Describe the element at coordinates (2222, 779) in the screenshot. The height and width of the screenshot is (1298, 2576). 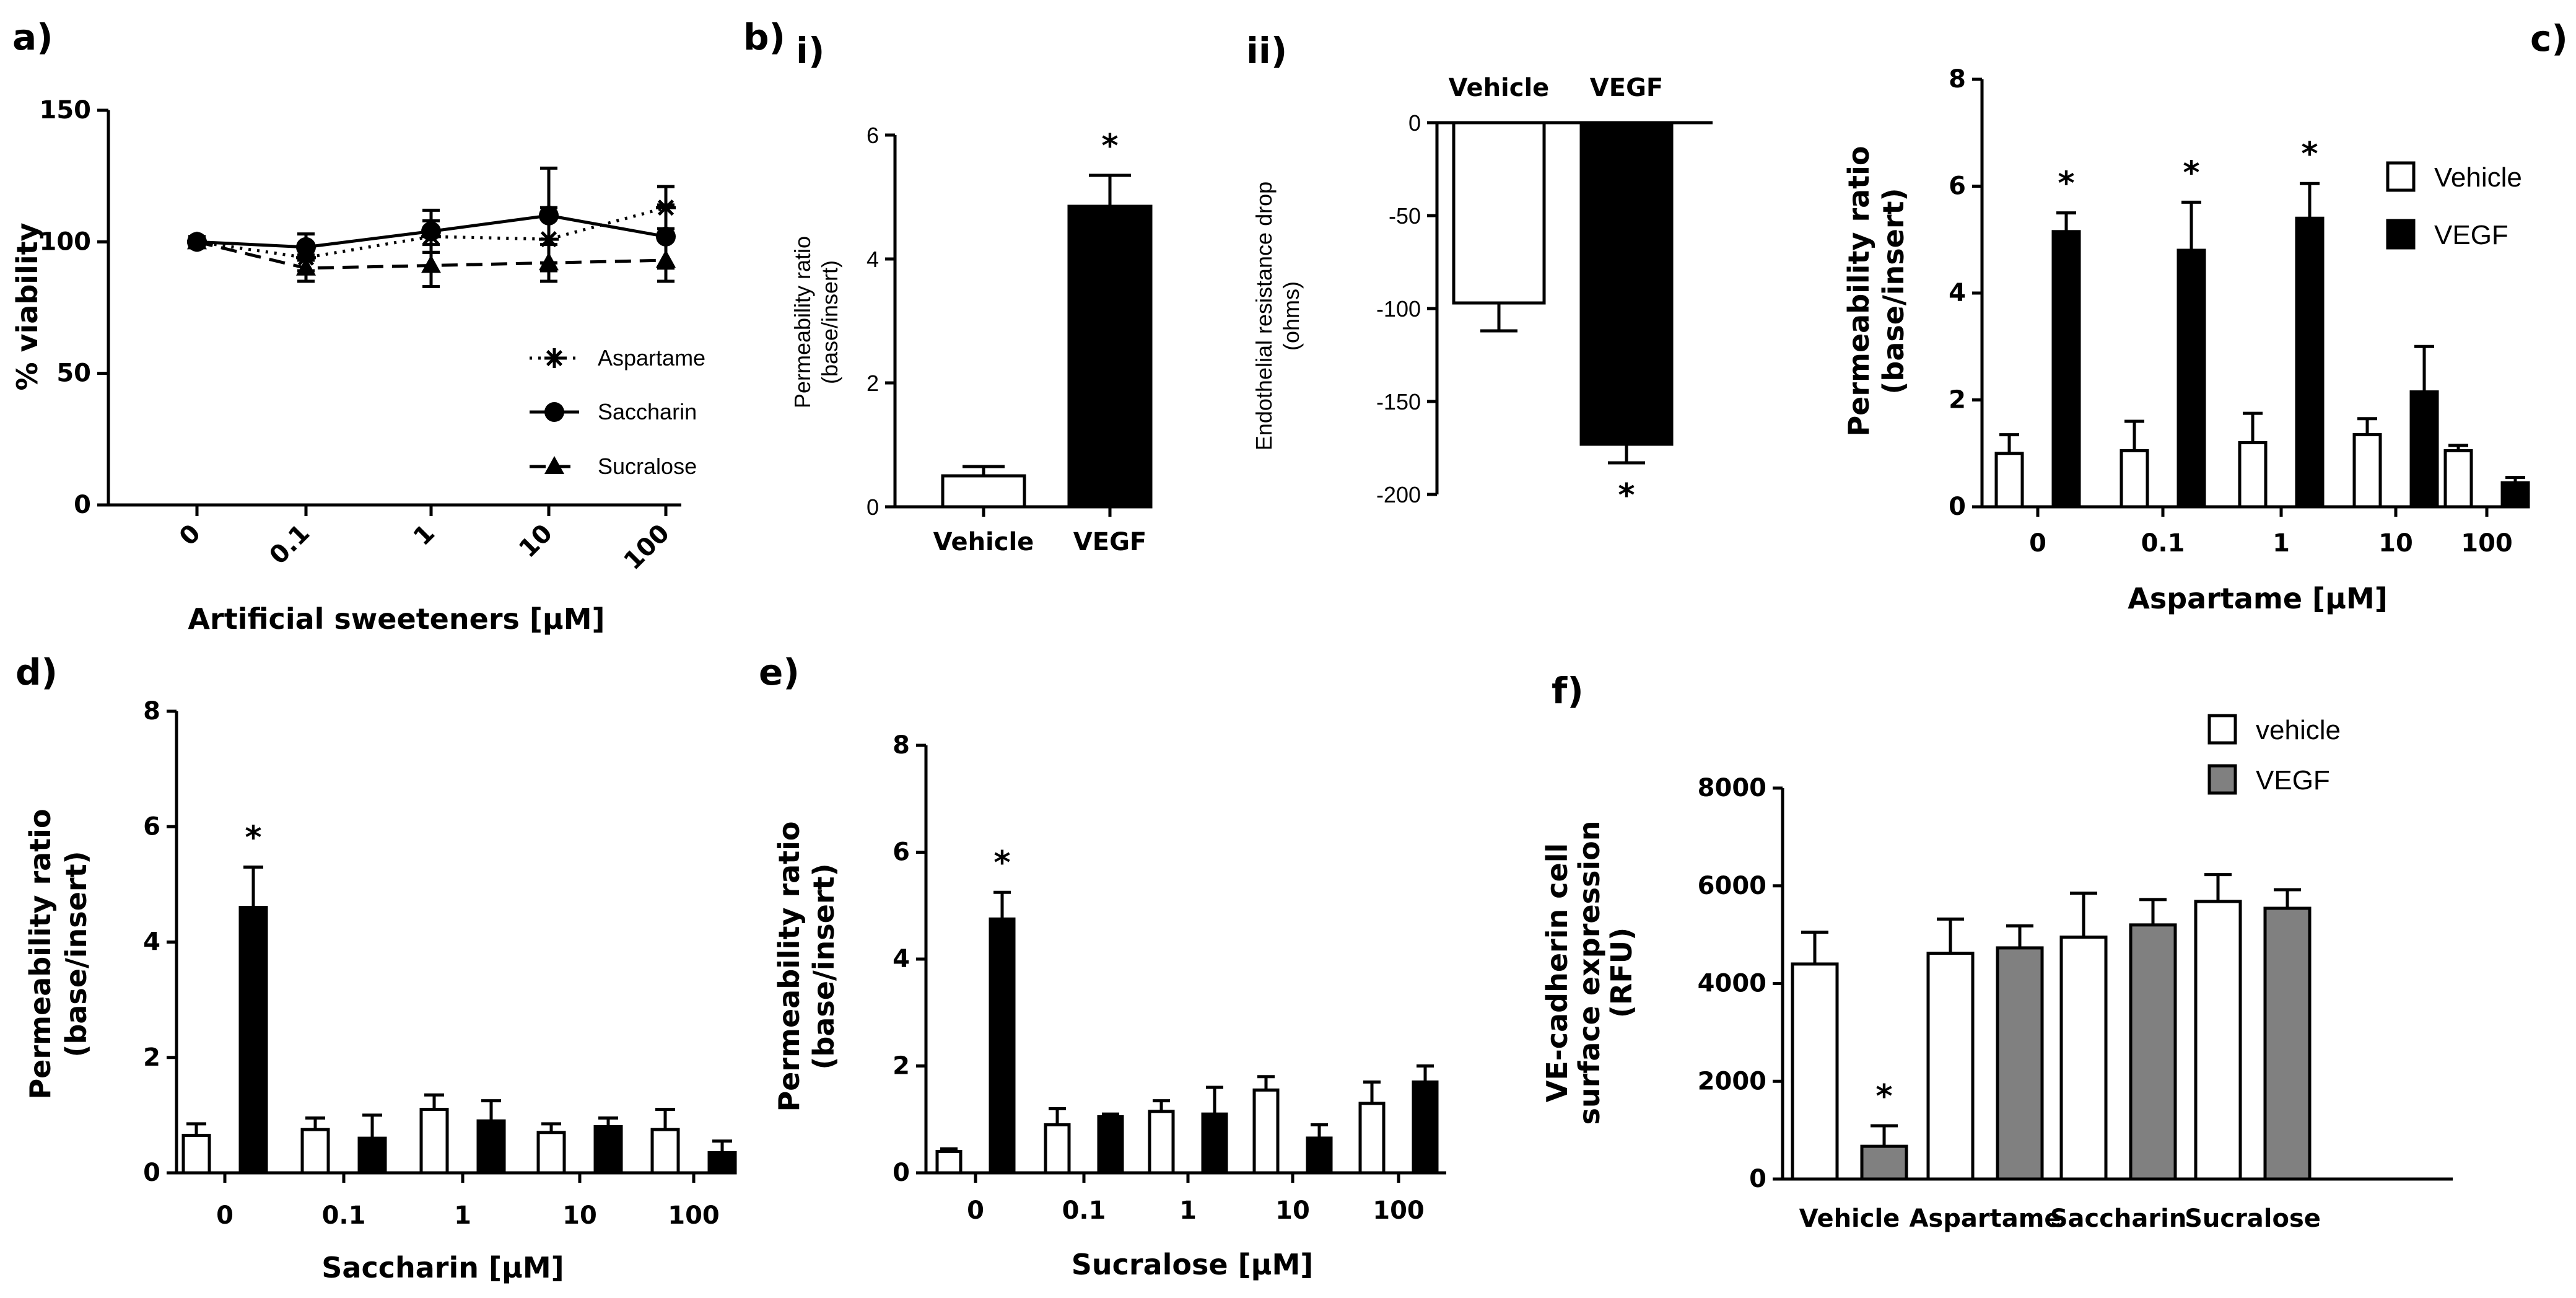
I see `f-legend-swatch` at that location.